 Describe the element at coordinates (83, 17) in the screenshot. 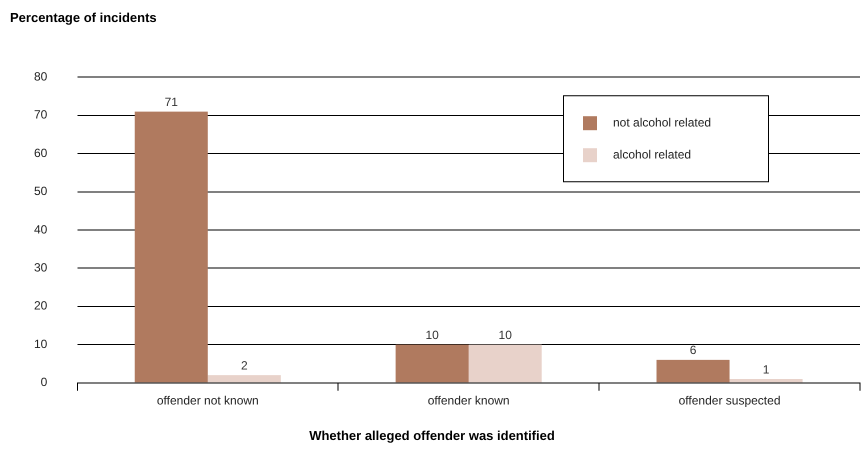

I see `chart-title: Percentage of incidents` at that location.